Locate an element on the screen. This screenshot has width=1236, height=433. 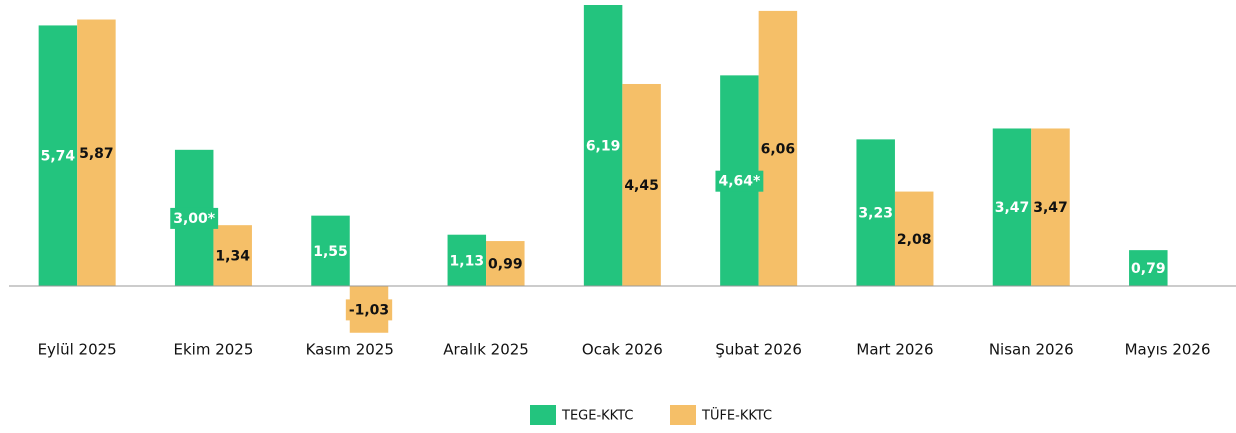
value-label: 2,08 is located at coordinates (914, 240).